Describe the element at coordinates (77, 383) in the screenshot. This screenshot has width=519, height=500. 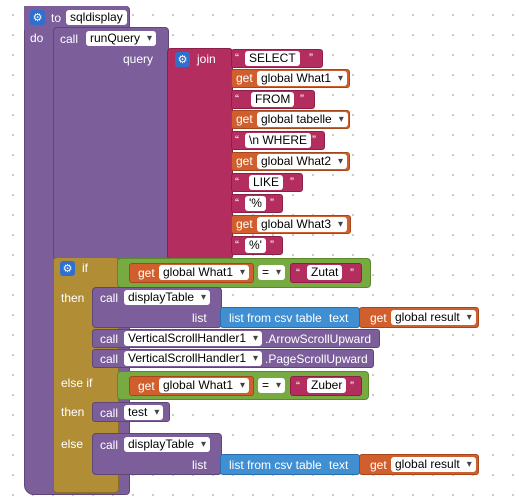
I see `elseif-label: else if` at that location.